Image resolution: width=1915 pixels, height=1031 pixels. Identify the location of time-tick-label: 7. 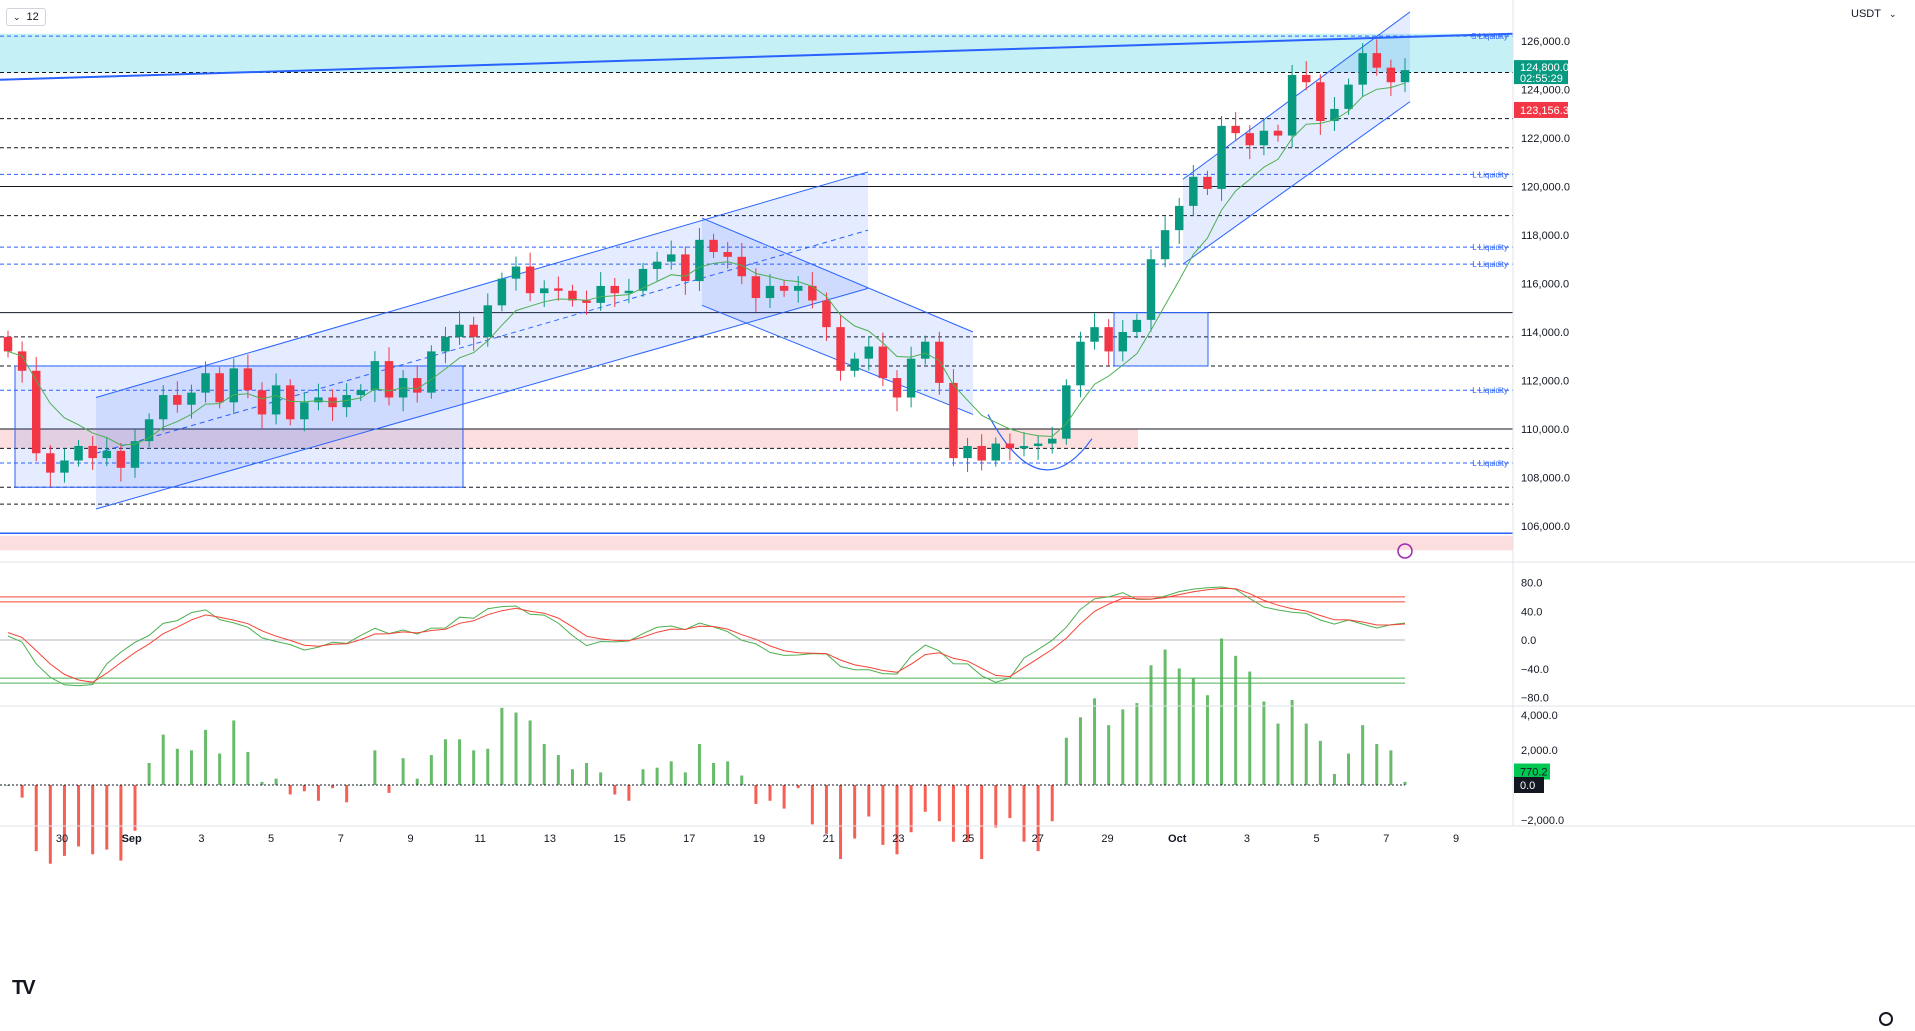
(341, 839).